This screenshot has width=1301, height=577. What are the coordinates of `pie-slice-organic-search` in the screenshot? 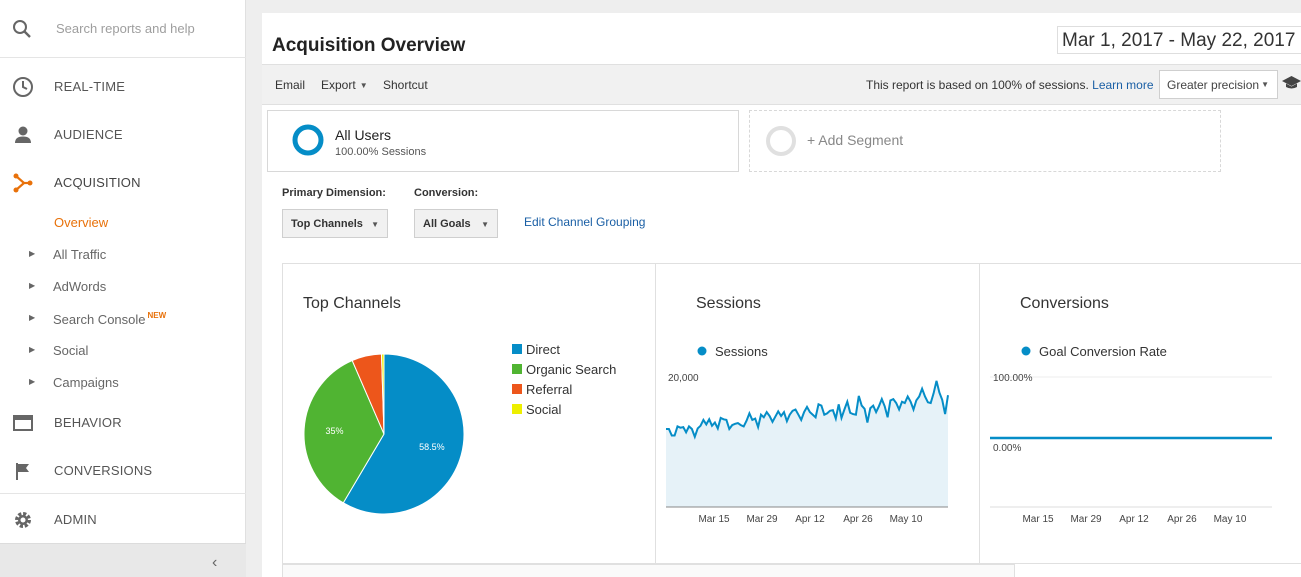 It's located at (344, 431).